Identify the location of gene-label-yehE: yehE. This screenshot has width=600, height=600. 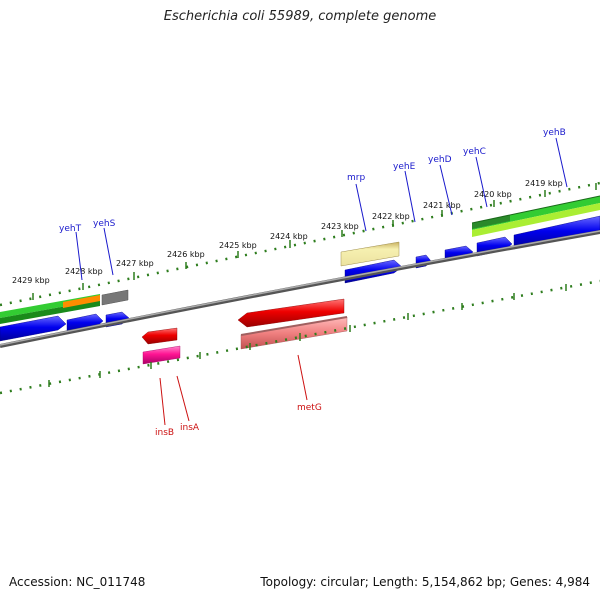
(404, 167).